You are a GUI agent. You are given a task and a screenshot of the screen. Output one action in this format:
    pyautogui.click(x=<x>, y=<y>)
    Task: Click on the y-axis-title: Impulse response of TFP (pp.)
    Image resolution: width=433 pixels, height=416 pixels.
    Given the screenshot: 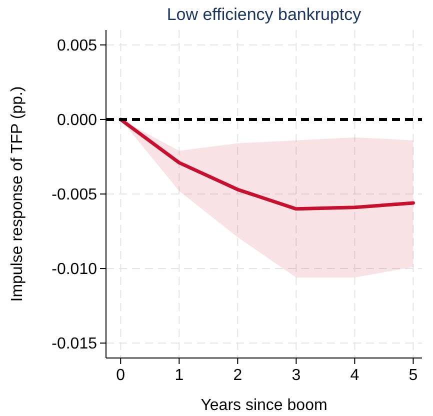 What is the action you would take?
    pyautogui.click(x=17, y=194)
    